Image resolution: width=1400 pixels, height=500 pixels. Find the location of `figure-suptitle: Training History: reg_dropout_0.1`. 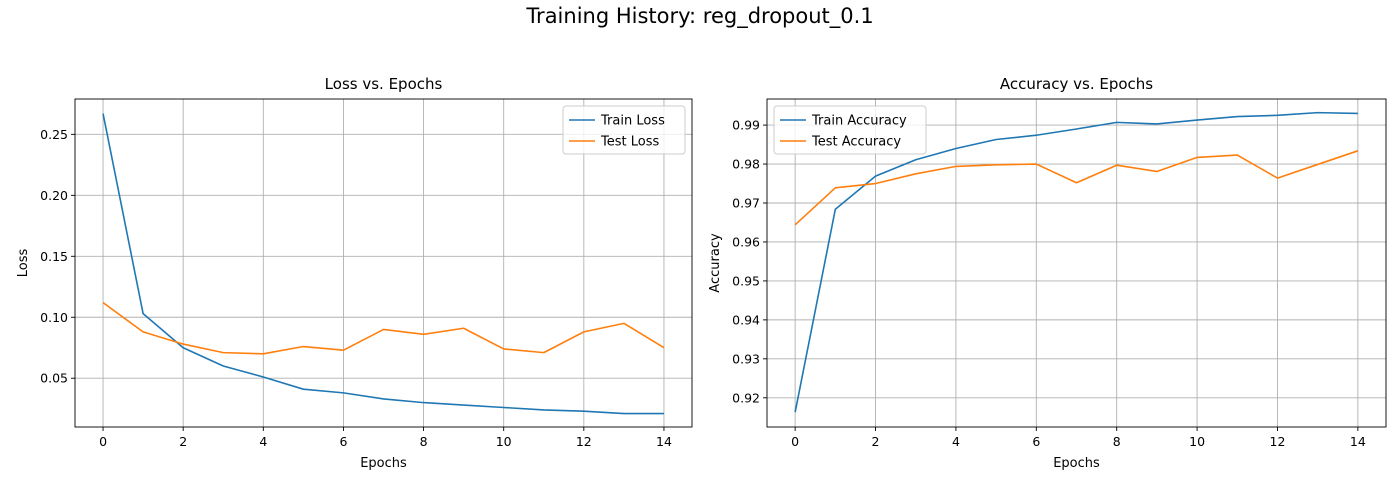

figure-suptitle: Training History: reg_dropout_0.1 is located at coordinates (700, 16).